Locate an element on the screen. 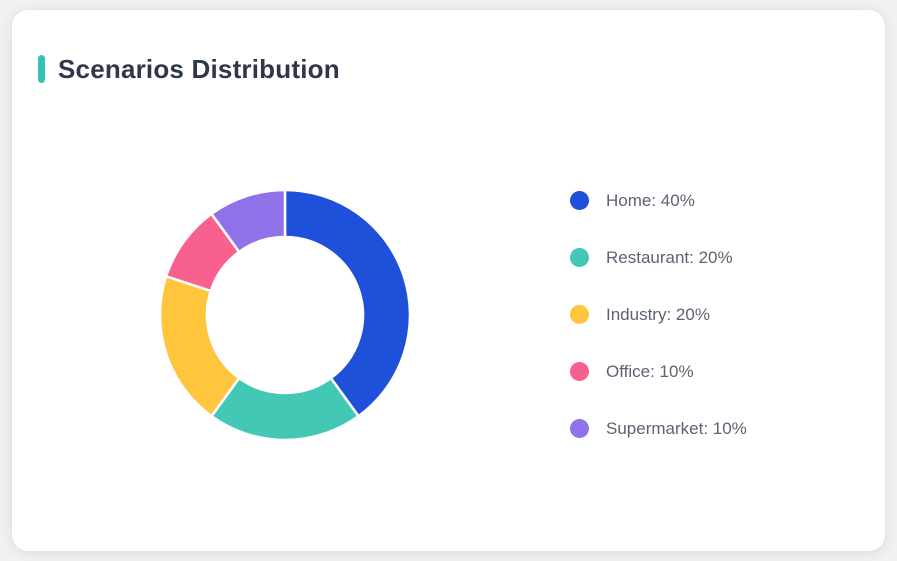 This screenshot has height=561, width=897. legend-item-office: Office: 10% is located at coordinates (658, 371).